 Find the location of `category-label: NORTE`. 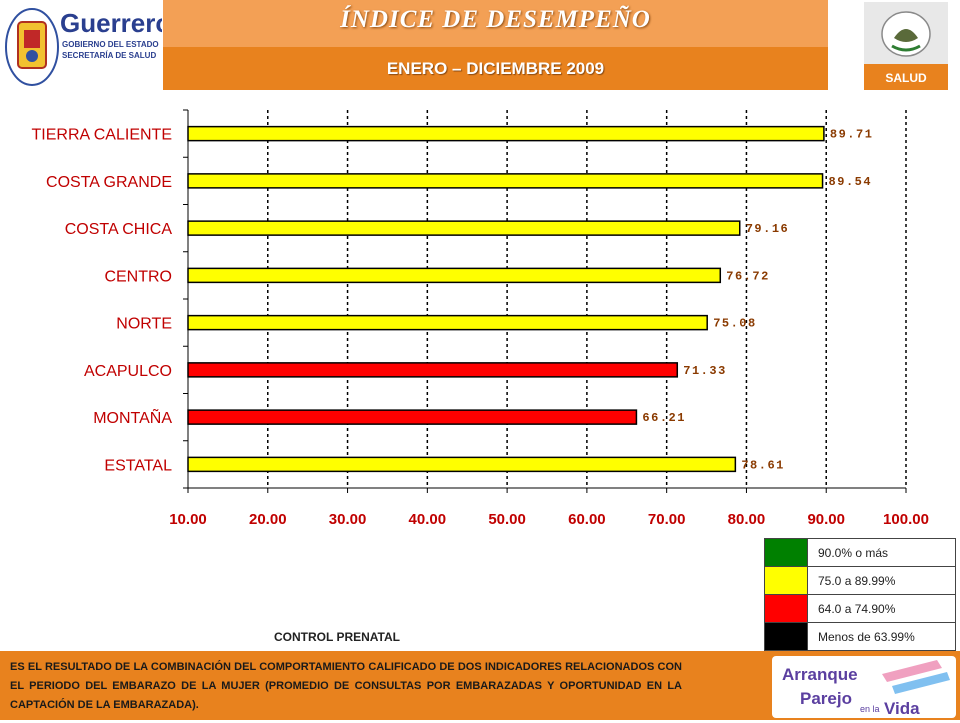

category-label: NORTE is located at coordinates (144, 324).